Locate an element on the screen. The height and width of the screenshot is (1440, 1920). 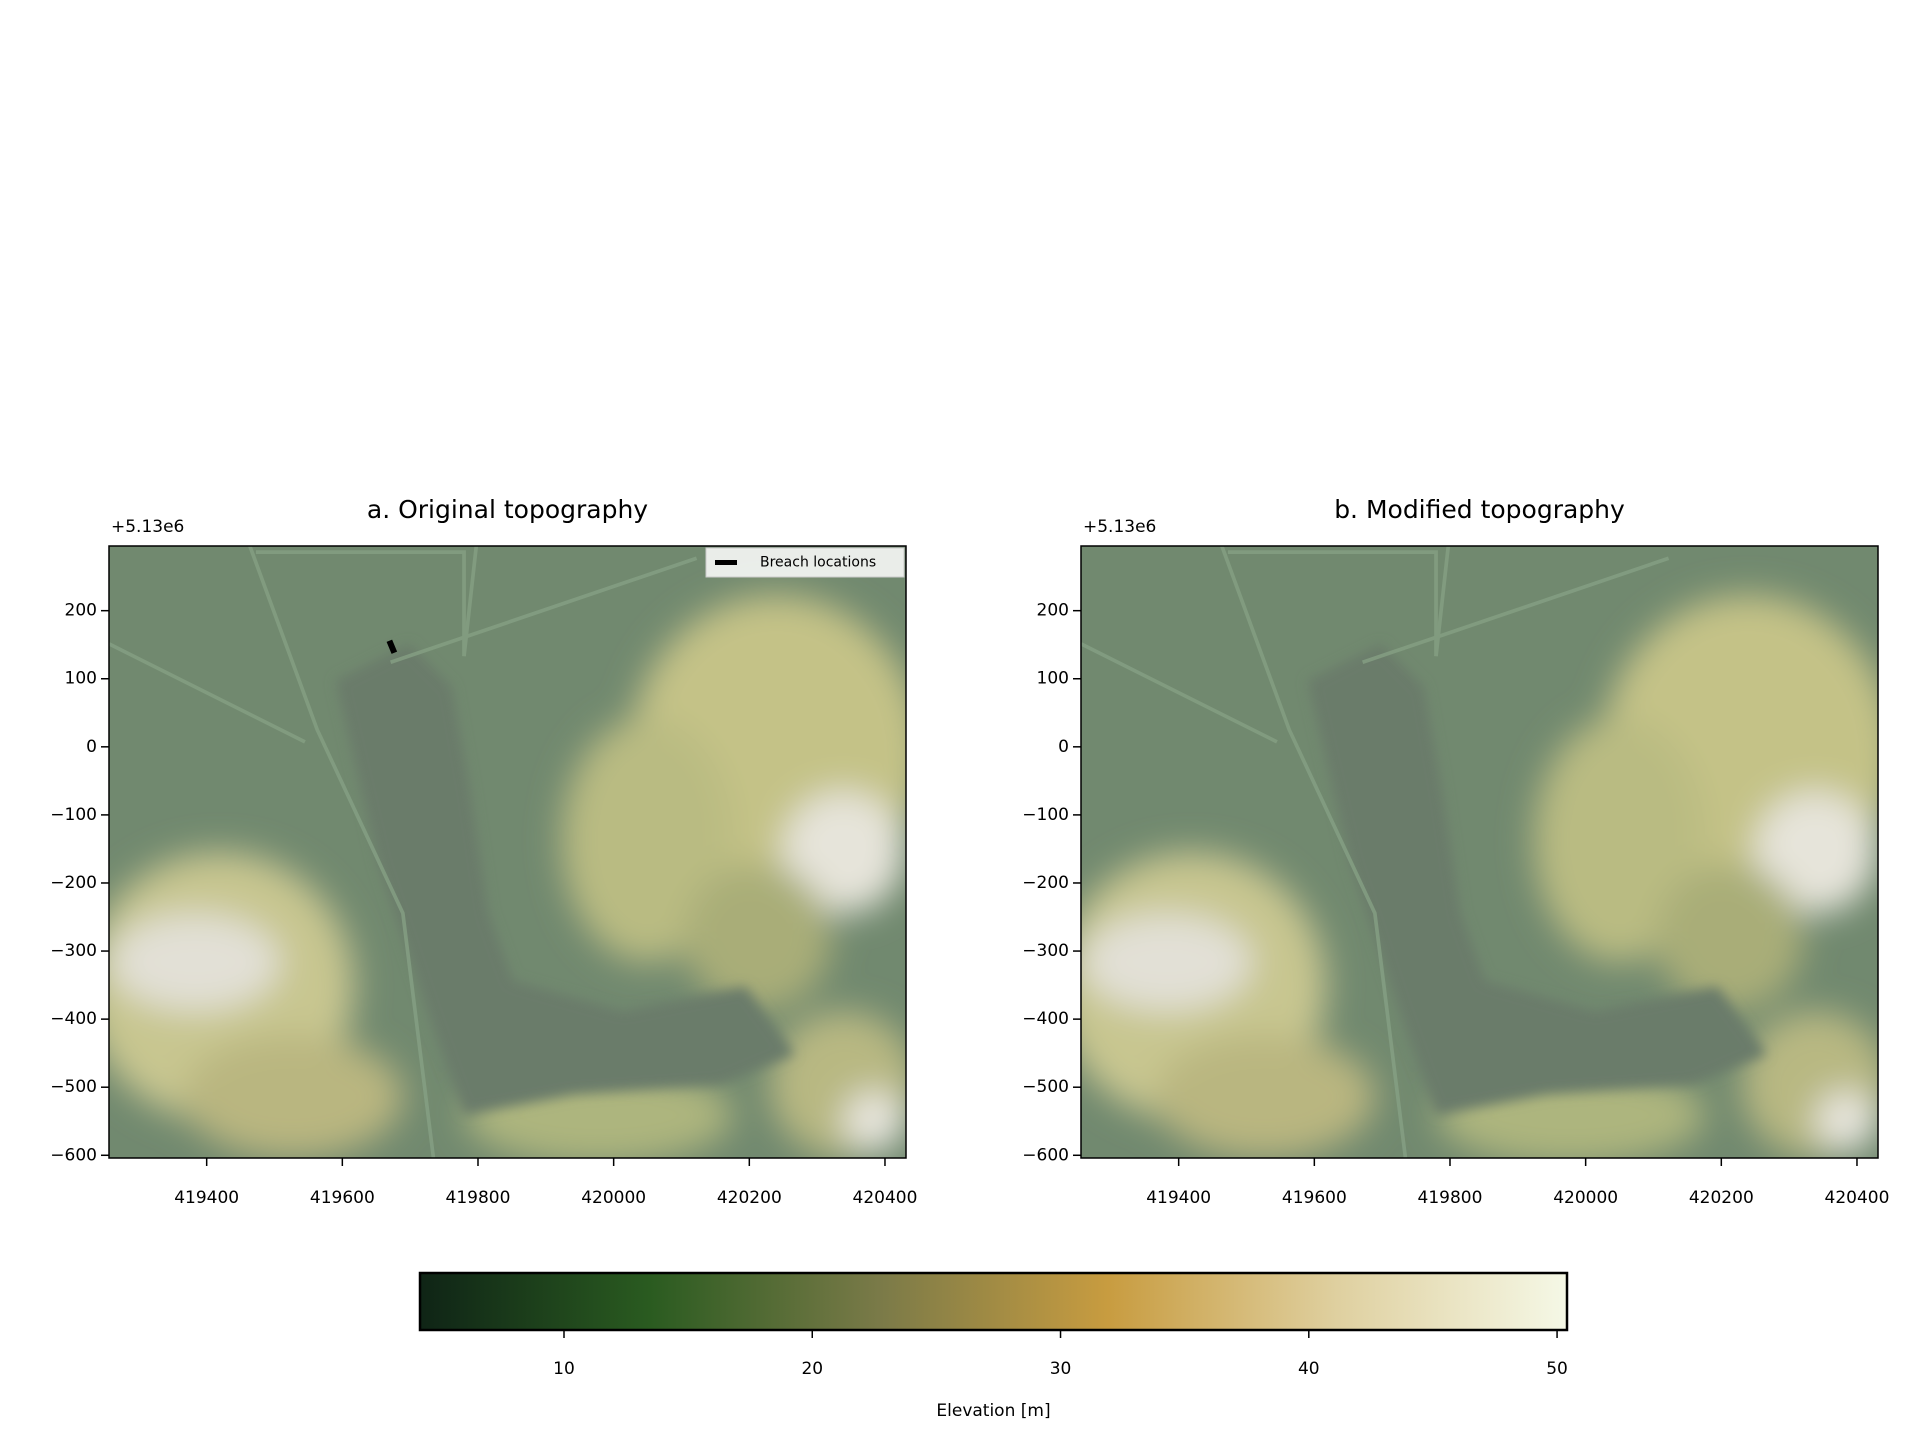
colorbar-tick-label: 50 is located at coordinates (1557, 1369).